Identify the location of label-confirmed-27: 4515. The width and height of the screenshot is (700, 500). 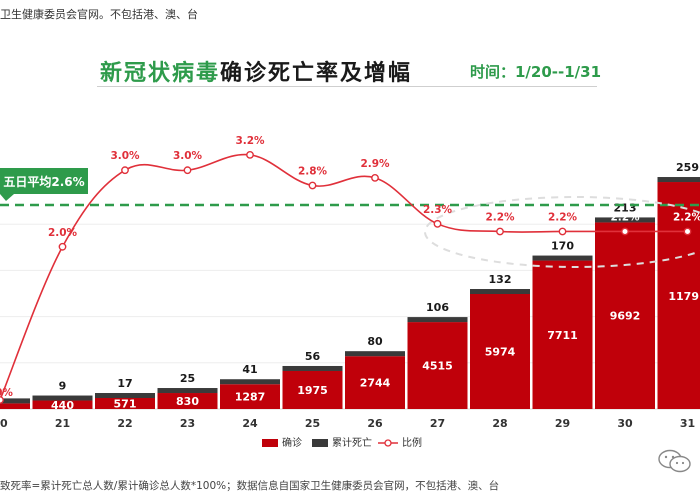
(437, 366).